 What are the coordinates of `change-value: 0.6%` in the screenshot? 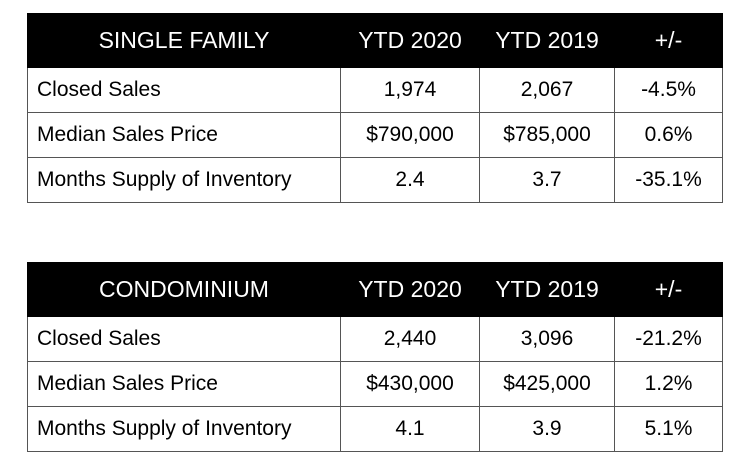 It's located at (668, 135).